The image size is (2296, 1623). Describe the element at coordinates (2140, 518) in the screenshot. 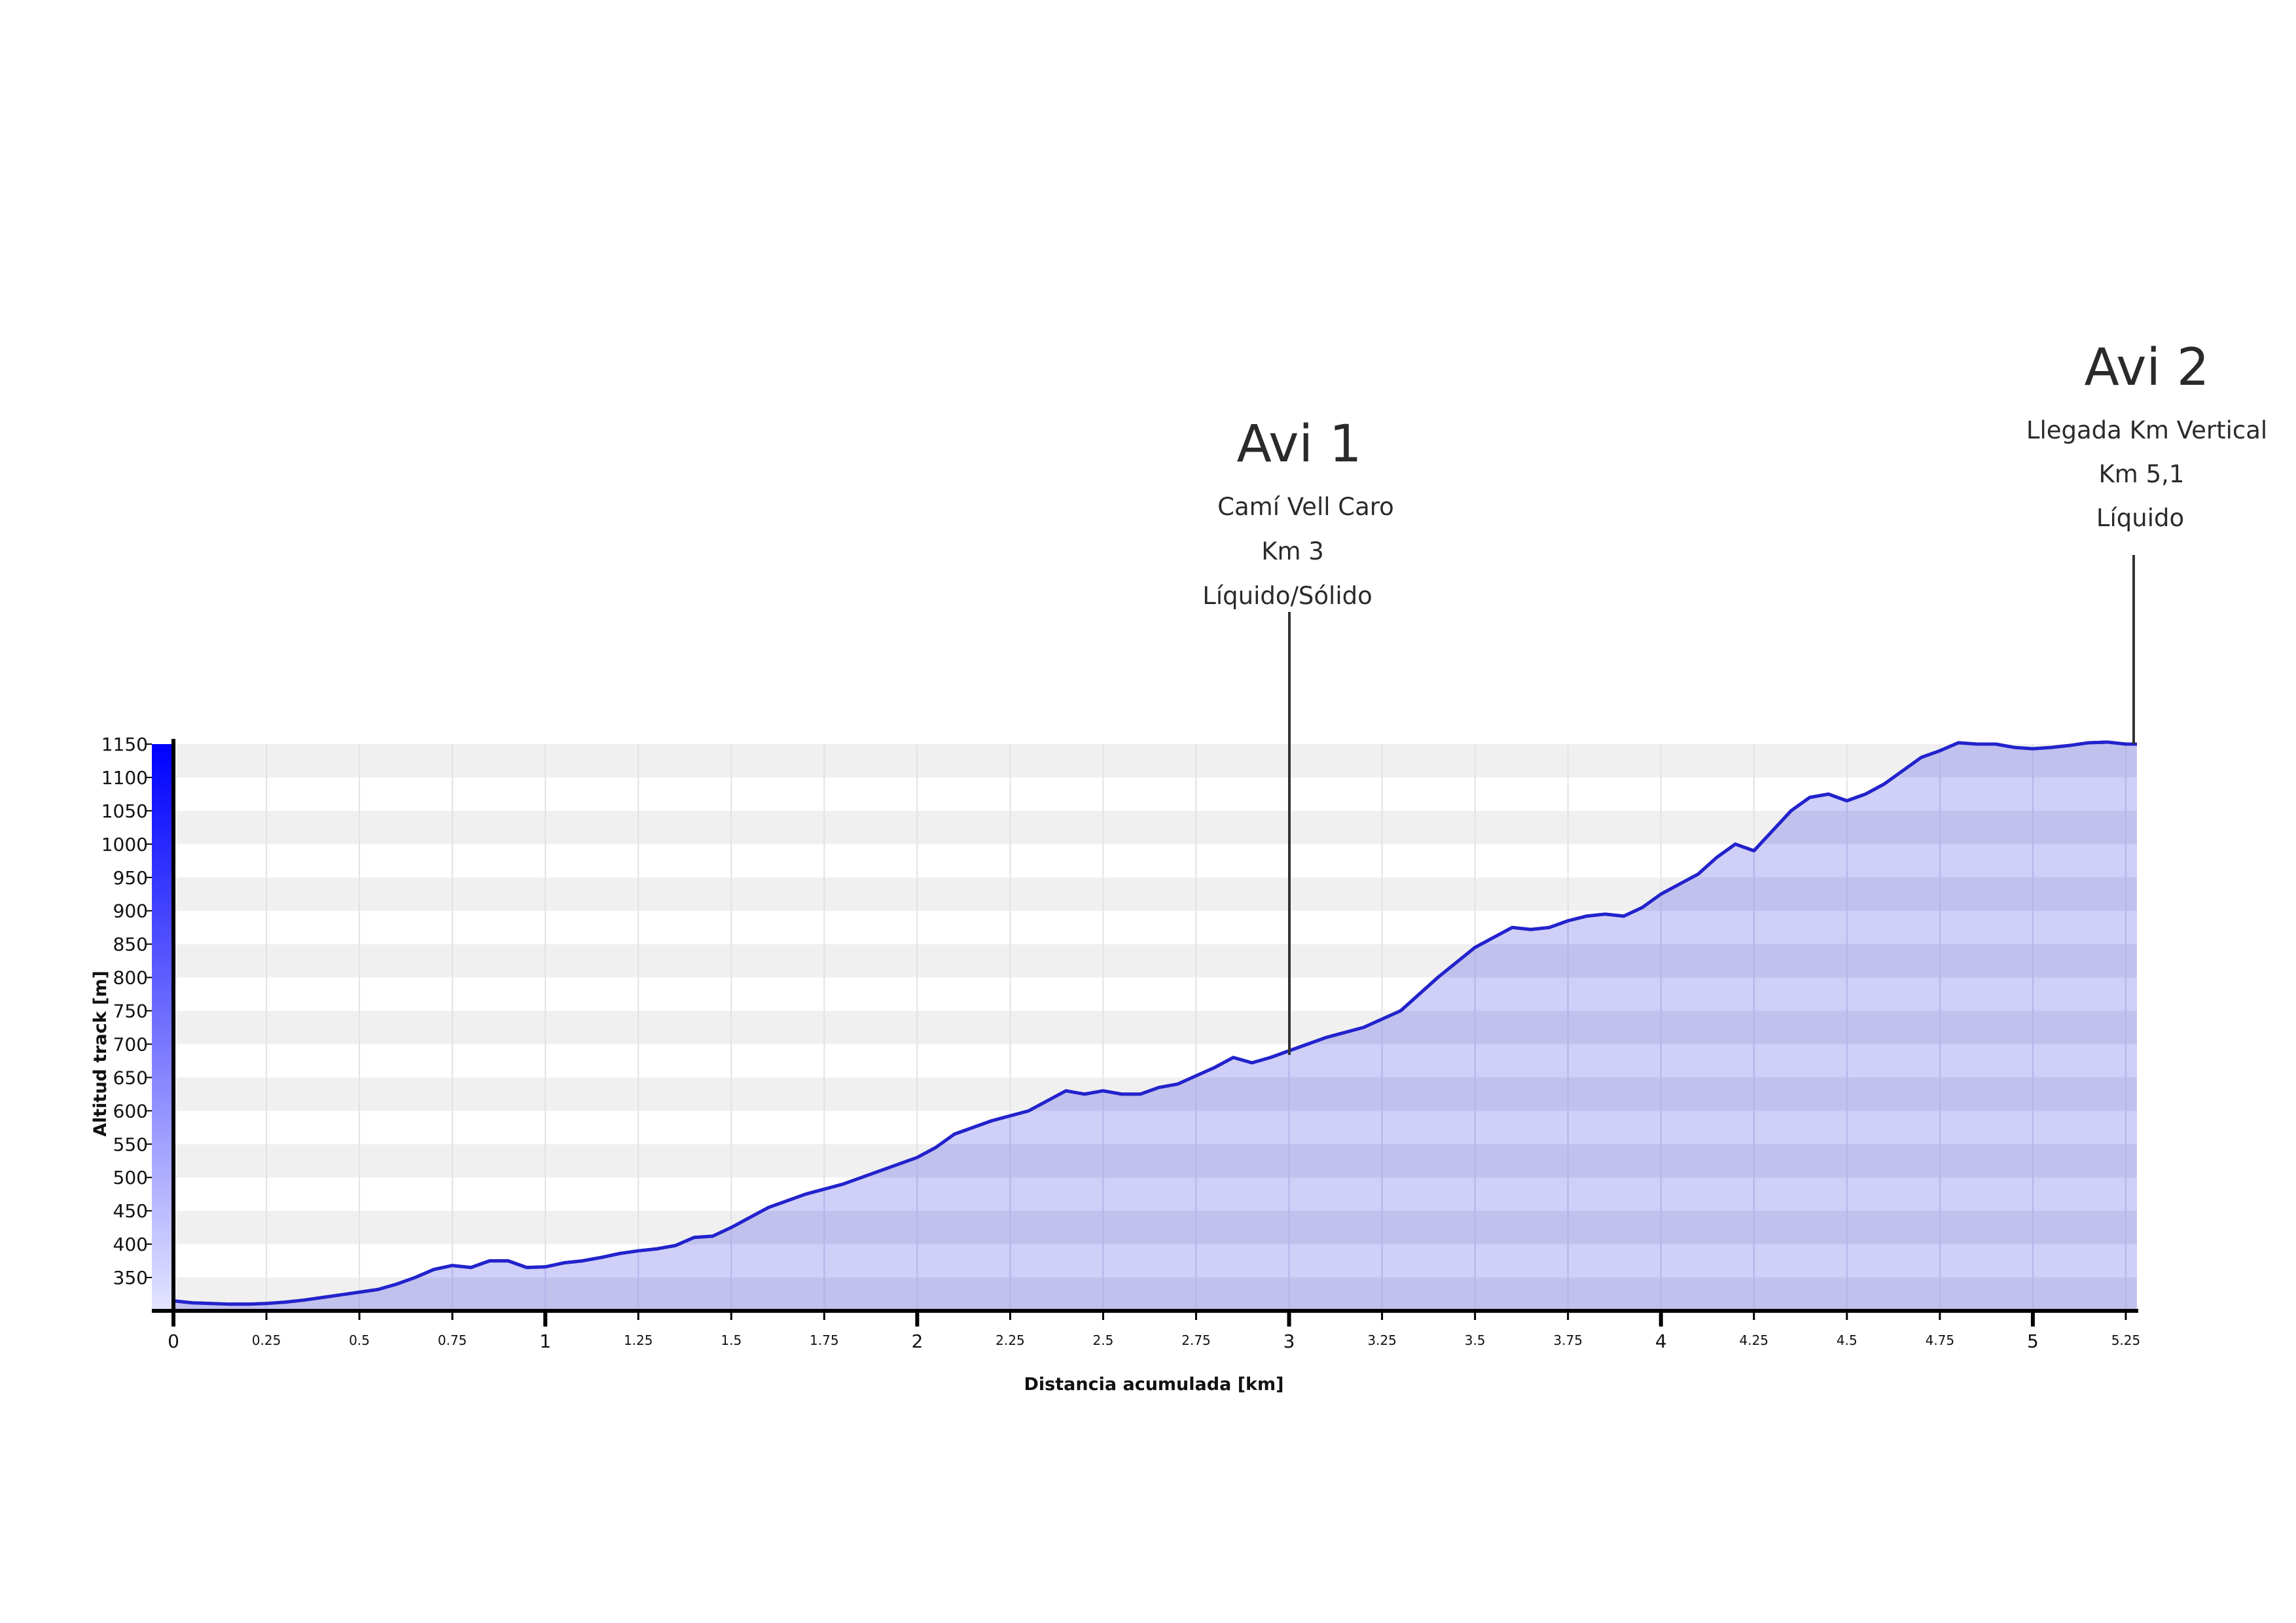

I see `annotation-line: Líquido` at that location.